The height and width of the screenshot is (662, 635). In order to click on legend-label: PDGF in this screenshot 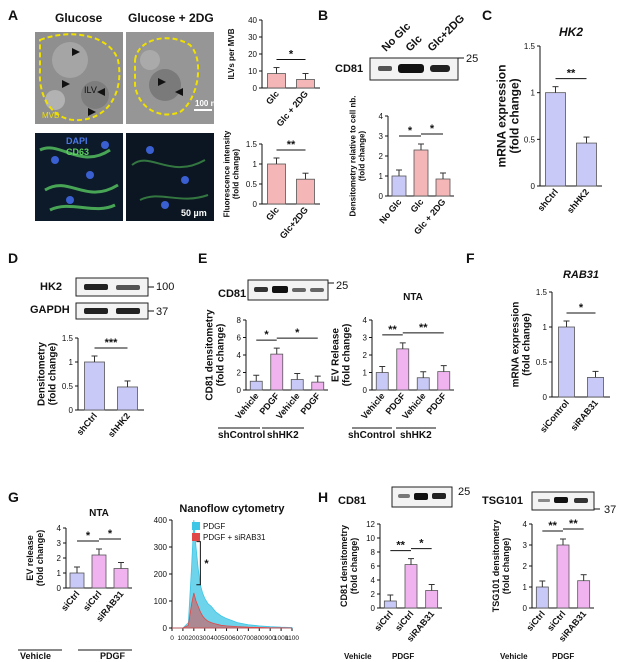, I will do `click(214, 526)`.